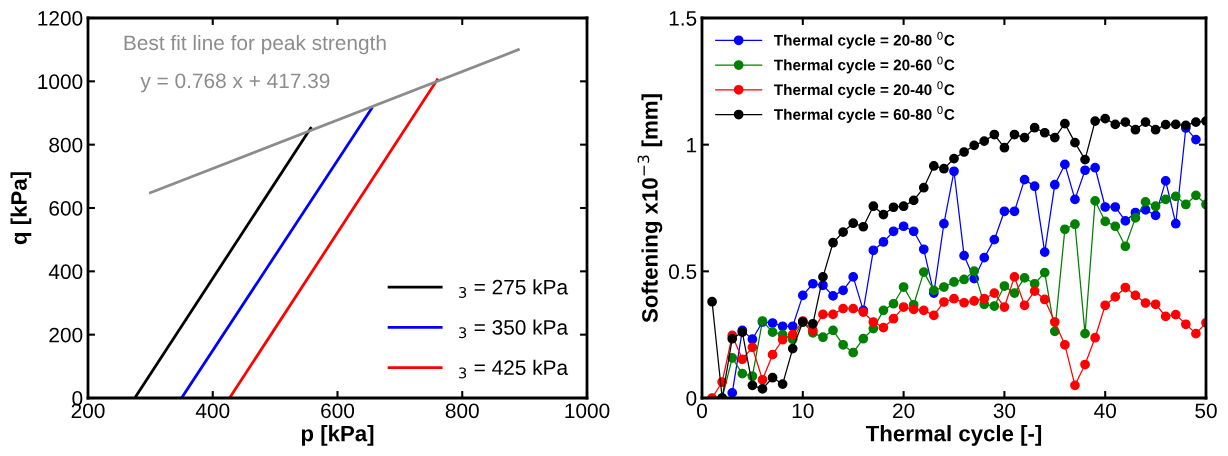  I want to click on y-tick-label: 1000, so click(60, 82).